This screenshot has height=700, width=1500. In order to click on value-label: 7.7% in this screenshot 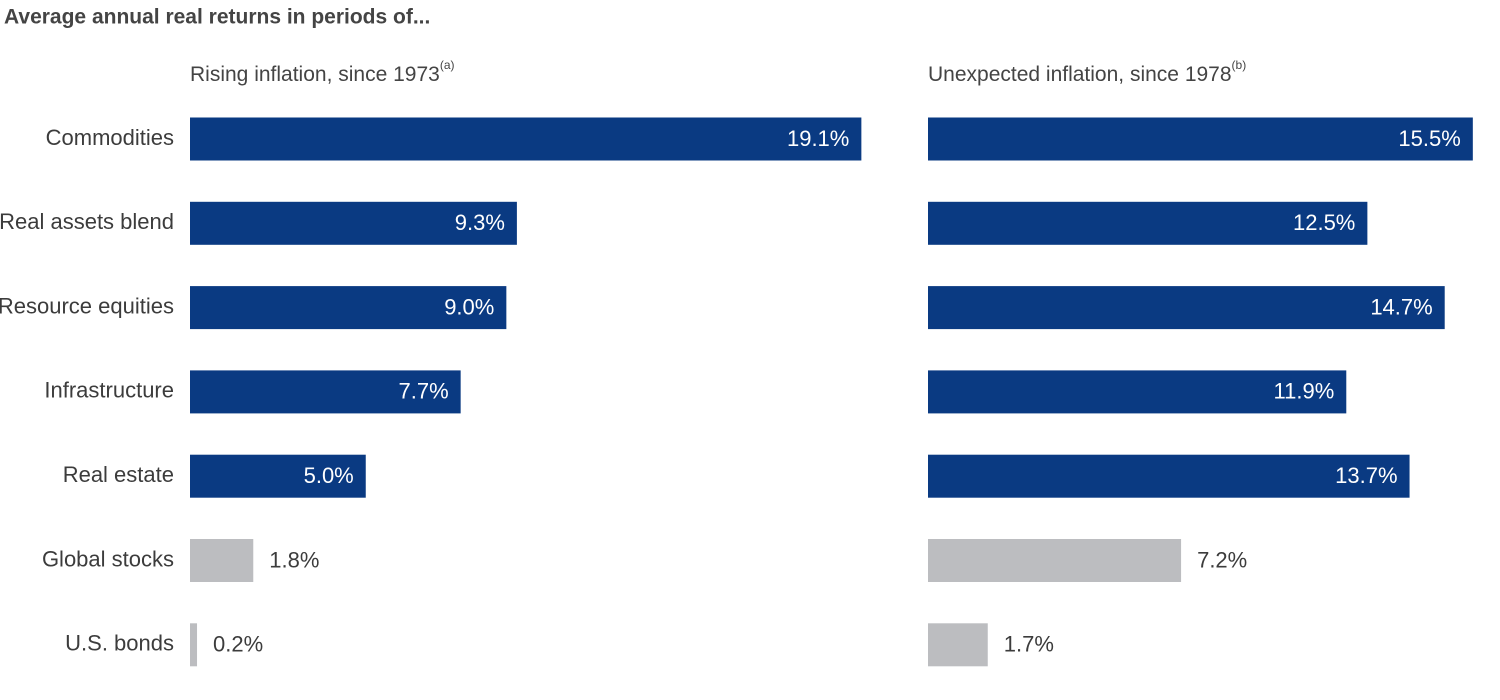, I will do `click(423, 391)`.